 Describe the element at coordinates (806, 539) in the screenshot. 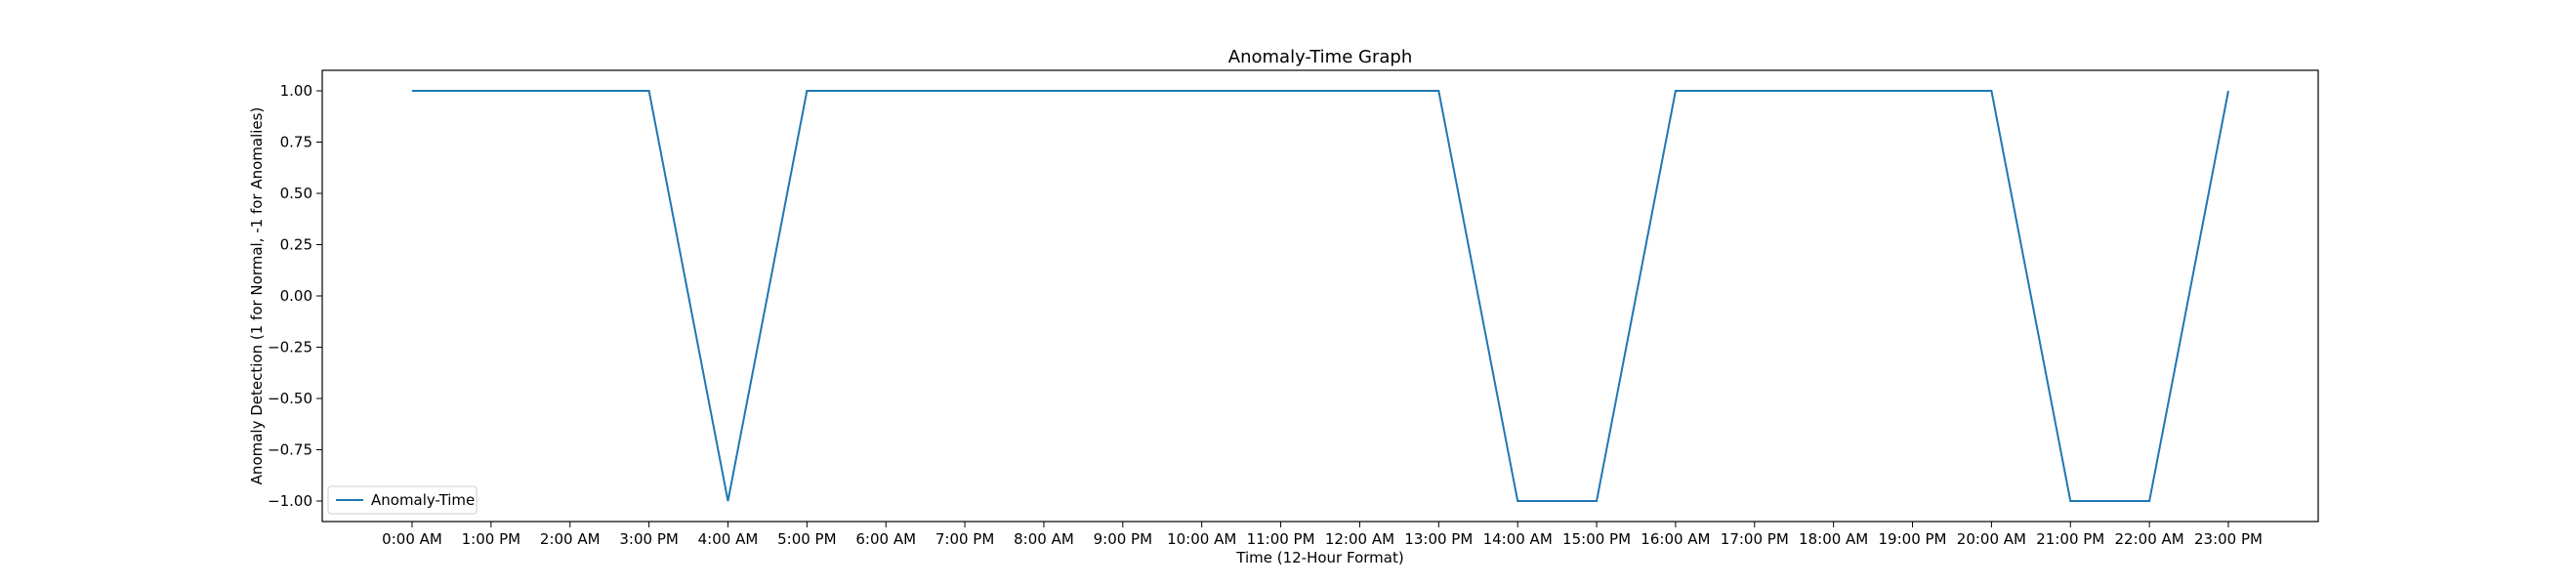

I see `x-tick-label: 5:00 PM` at that location.